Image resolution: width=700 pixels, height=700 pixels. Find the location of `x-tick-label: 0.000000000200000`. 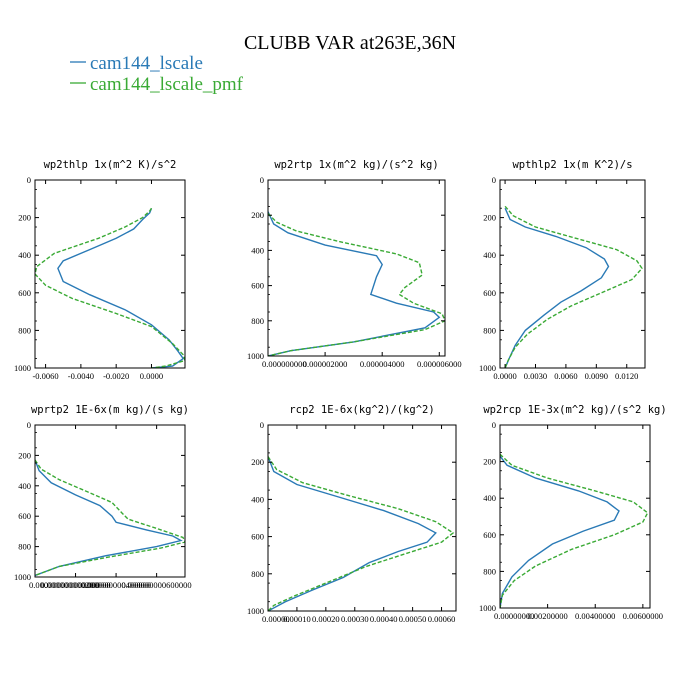

x-tick-label: 0.000000000200000 is located at coordinates (75, 585).